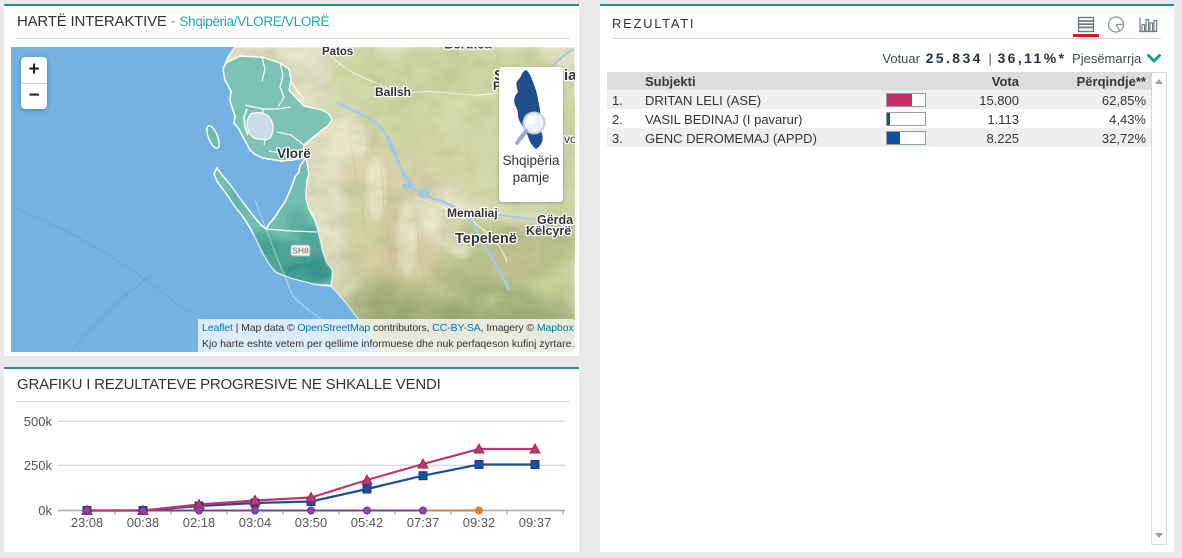 Image resolution: width=1182 pixels, height=558 pixels. Describe the element at coordinates (479, 522) in the screenshot. I see `svg-text: 09:32` at that location.